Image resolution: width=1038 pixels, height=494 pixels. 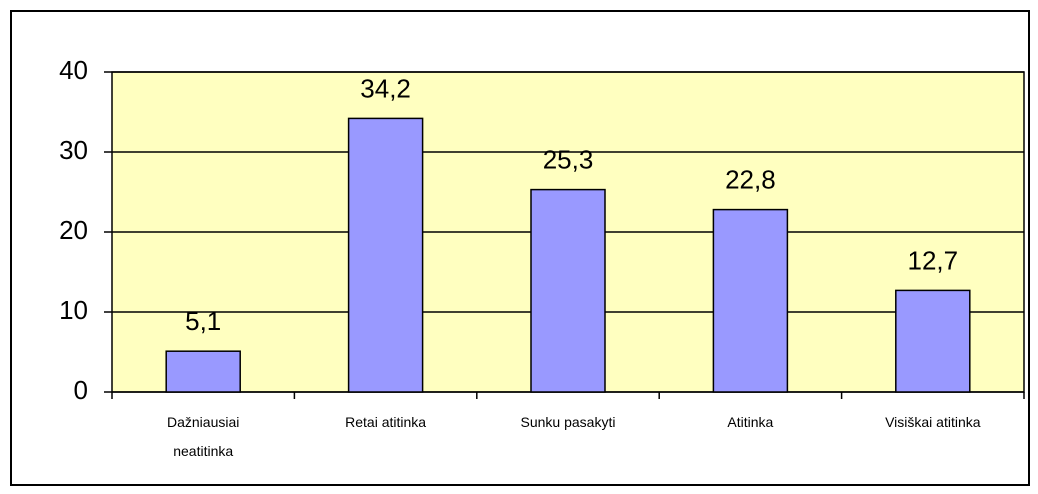 I want to click on y-tick-label: 40, so click(x=73, y=70).